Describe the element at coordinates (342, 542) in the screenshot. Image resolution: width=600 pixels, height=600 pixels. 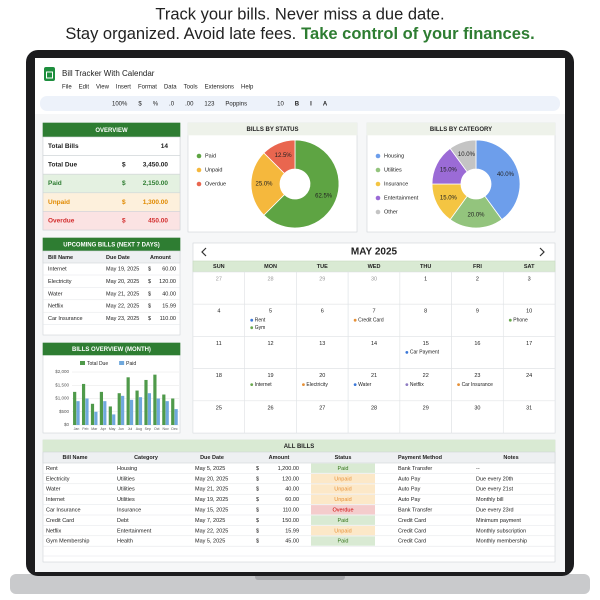
I see `table-cell: Paid` at that location.